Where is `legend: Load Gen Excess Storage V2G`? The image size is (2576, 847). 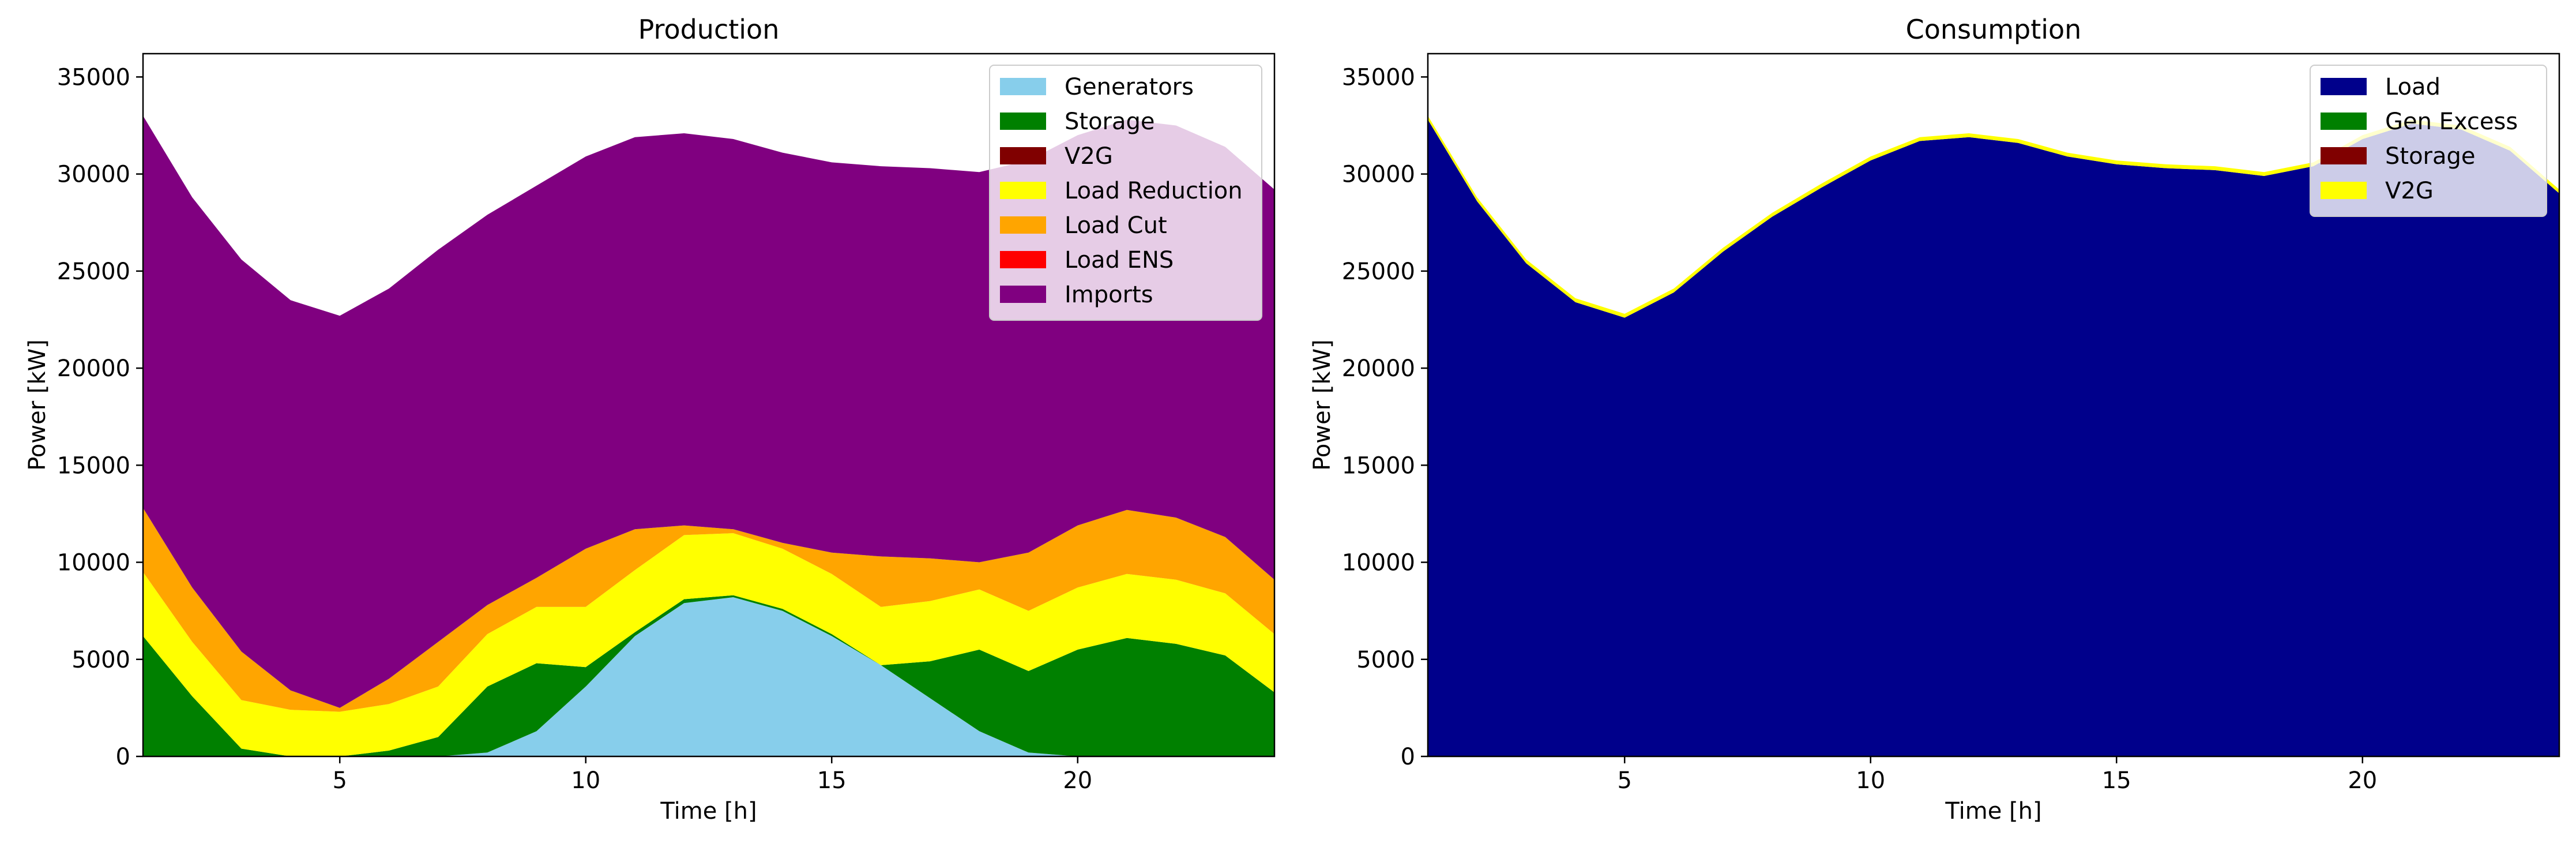 legend: Load Gen Excess Storage V2G is located at coordinates (2428, 141).